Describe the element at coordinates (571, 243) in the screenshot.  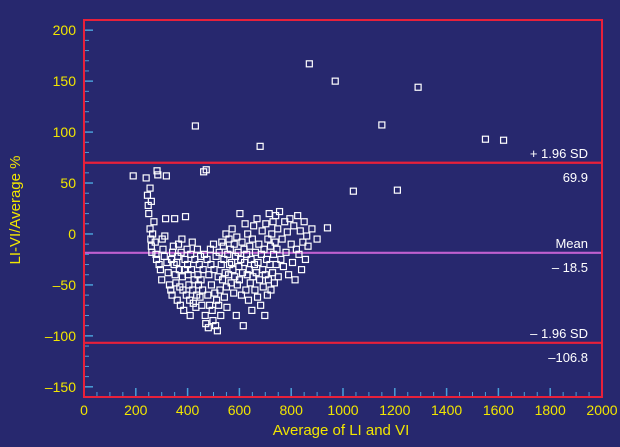
I see `mean-line-label: Mean` at that location.